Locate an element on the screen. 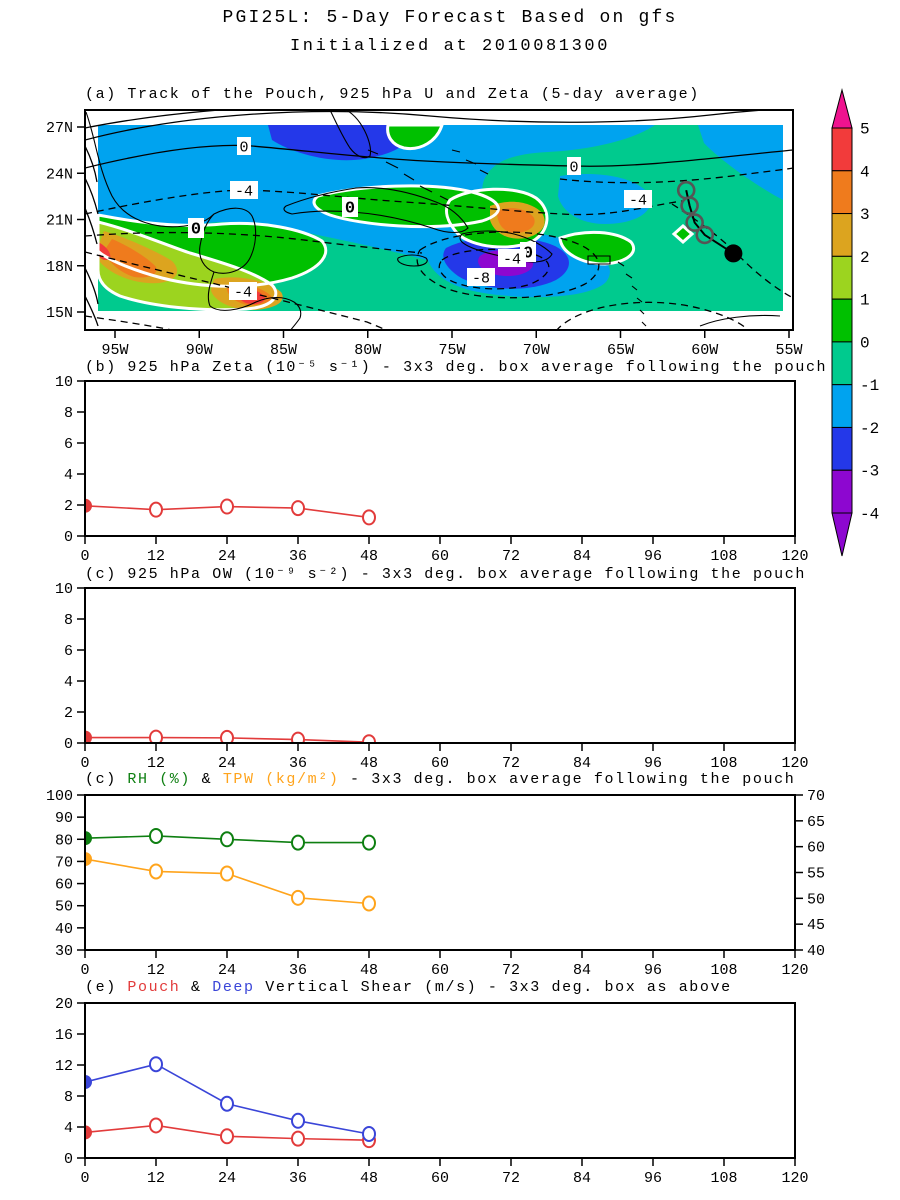 The width and height of the screenshot is (900, 1200). svg-text: 20 is located at coordinates (64, 1004).